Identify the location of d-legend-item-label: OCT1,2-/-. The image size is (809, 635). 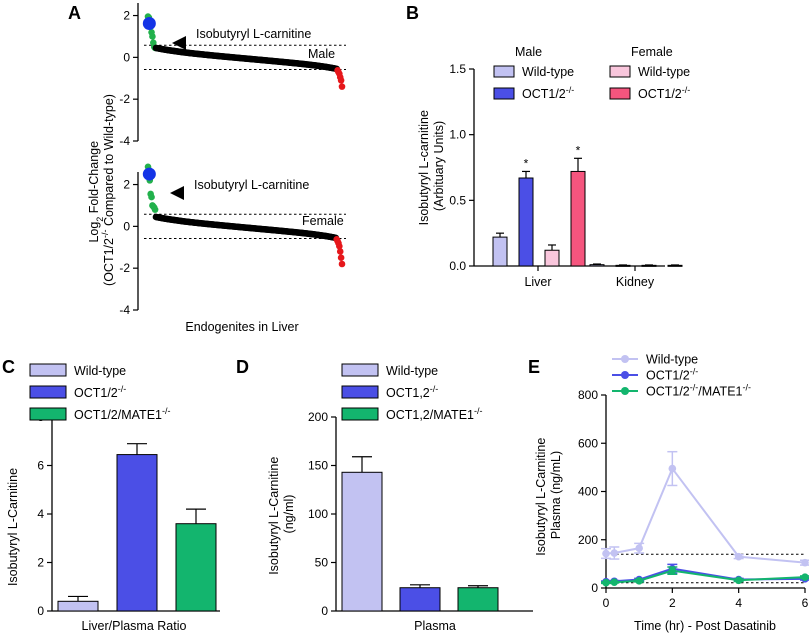
(412, 392).